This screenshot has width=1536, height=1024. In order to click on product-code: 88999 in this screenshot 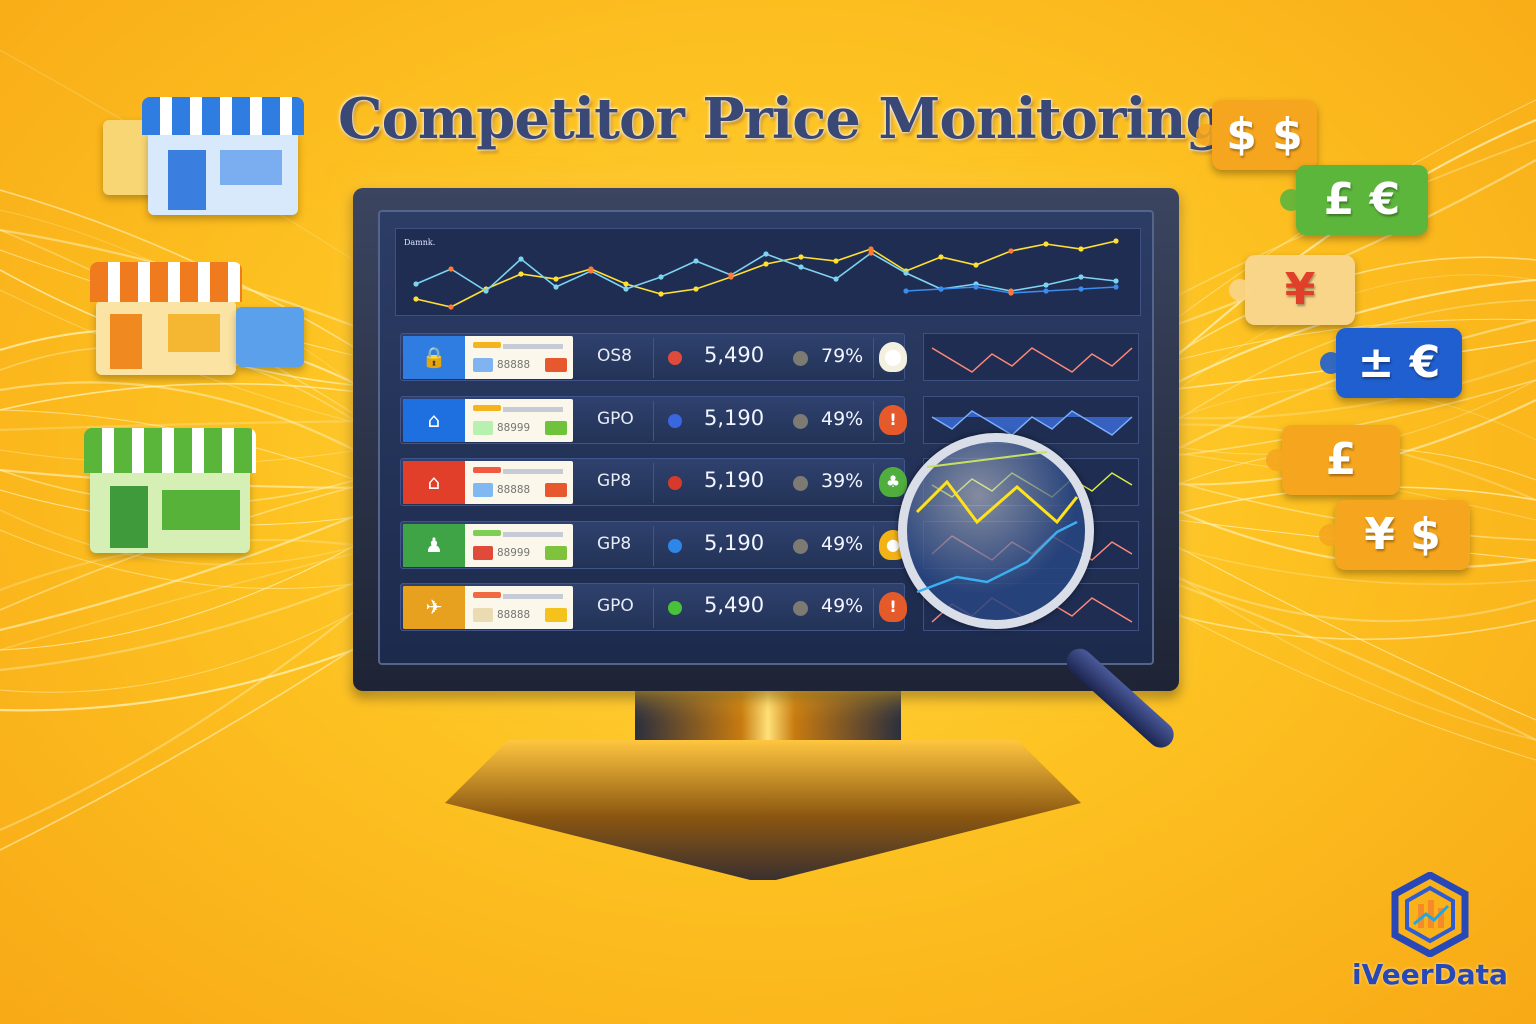, I will do `click(514, 552)`.